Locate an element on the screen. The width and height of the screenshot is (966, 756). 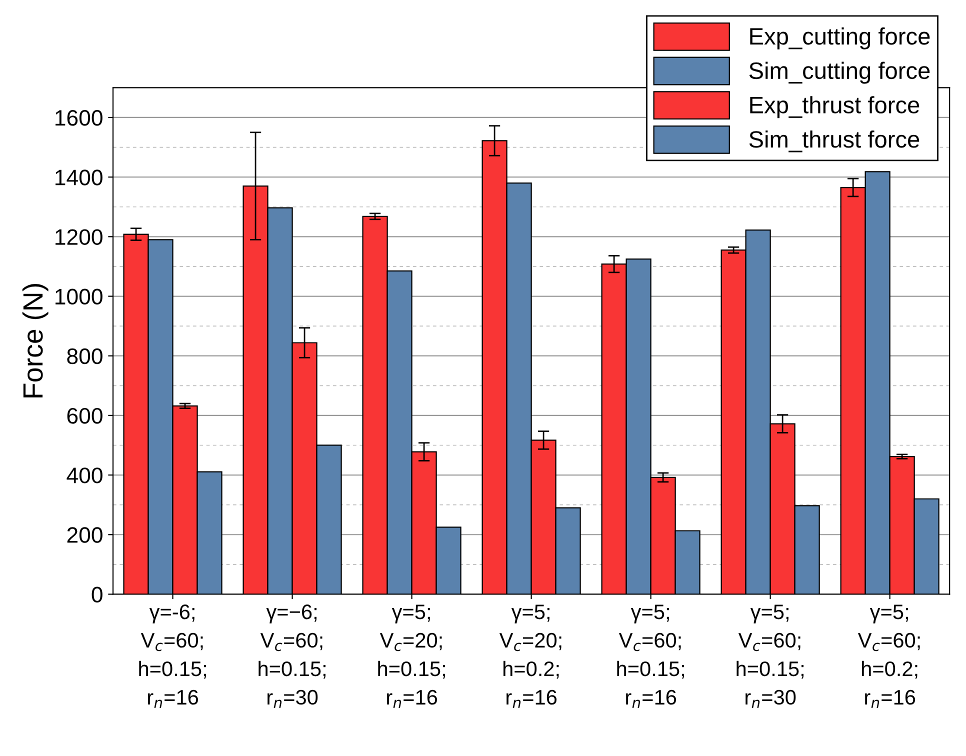
x-tick-label: γ=-6; V$_{c}$=60; h=0.15; r$_{n}$=16 is located at coordinates (172, 656).